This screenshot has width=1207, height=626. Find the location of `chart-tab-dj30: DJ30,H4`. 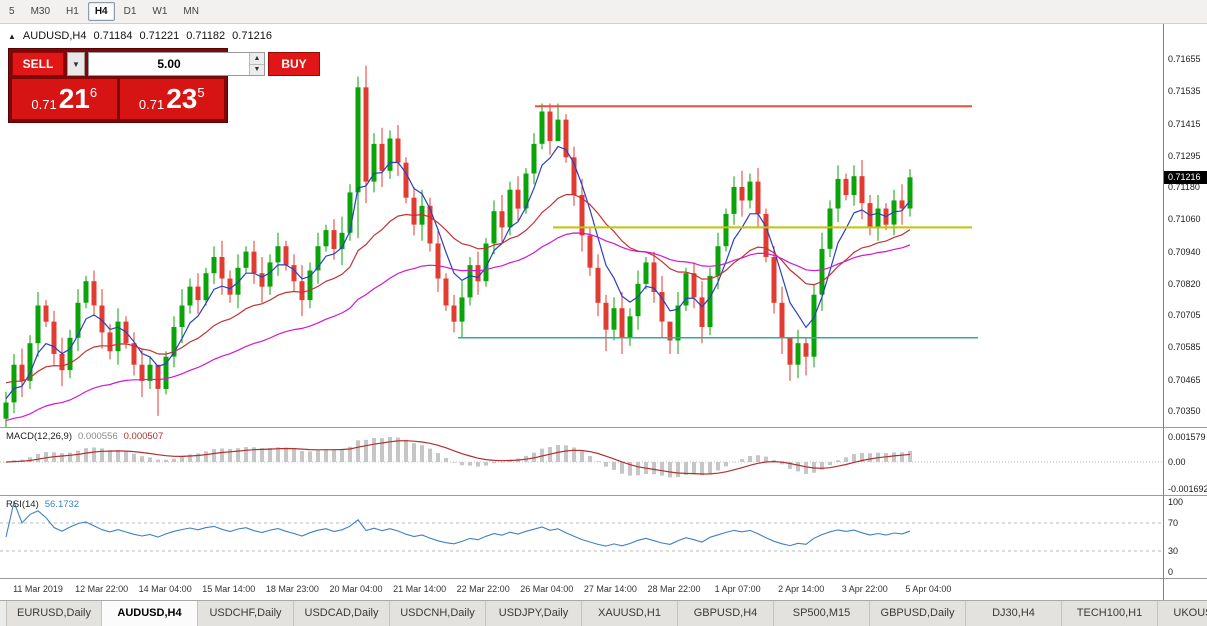

chart-tab-dj30: DJ30,H4 is located at coordinates (1014, 613).